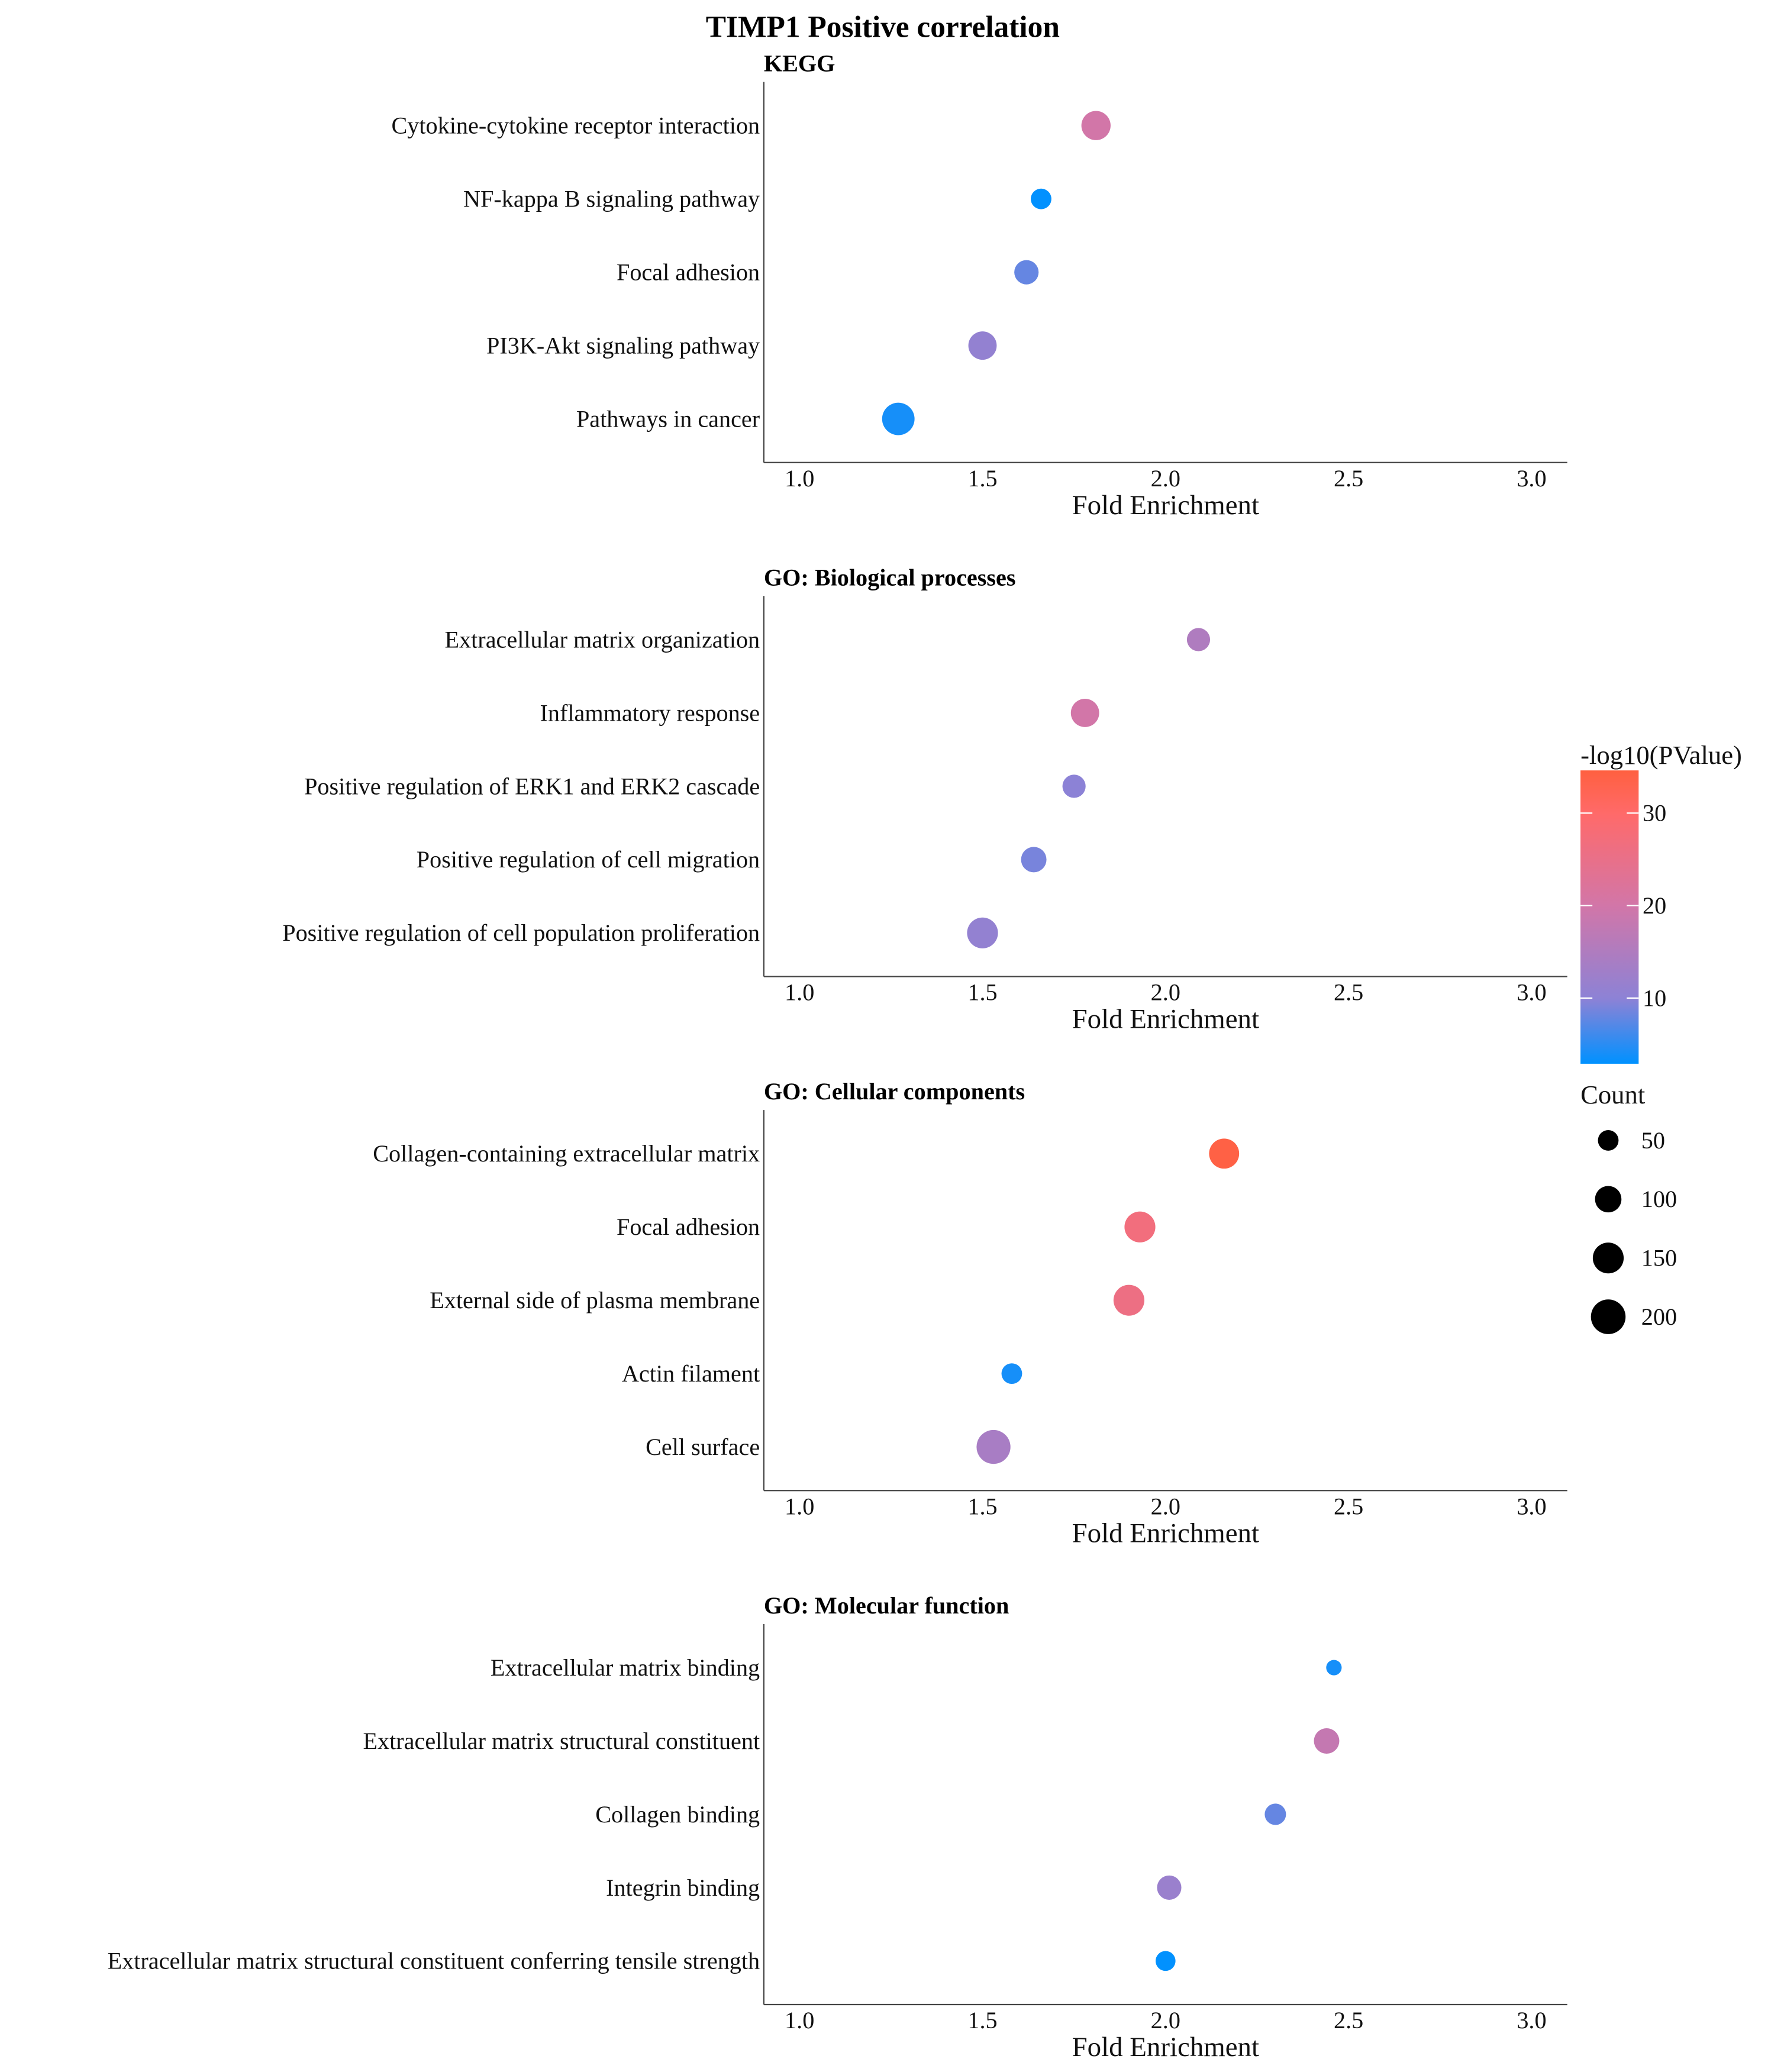 The height and width of the screenshot is (2072, 1784). Describe the element at coordinates (691, 1374) in the screenshot. I see `y-tick-label: Actin filament` at that location.